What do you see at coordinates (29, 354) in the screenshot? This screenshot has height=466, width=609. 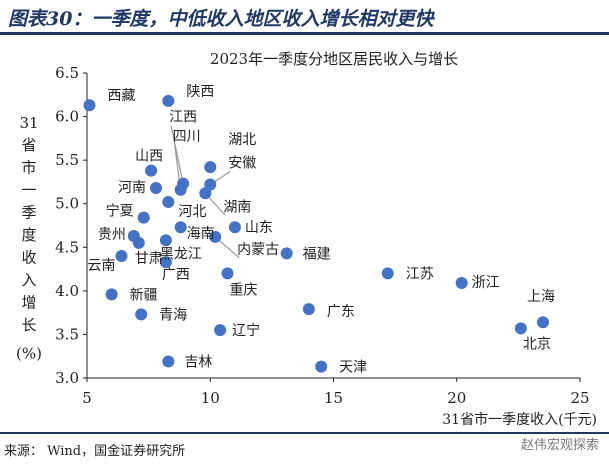 I see `y-axis-label-part: (%)` at bounding box center [29, 354].